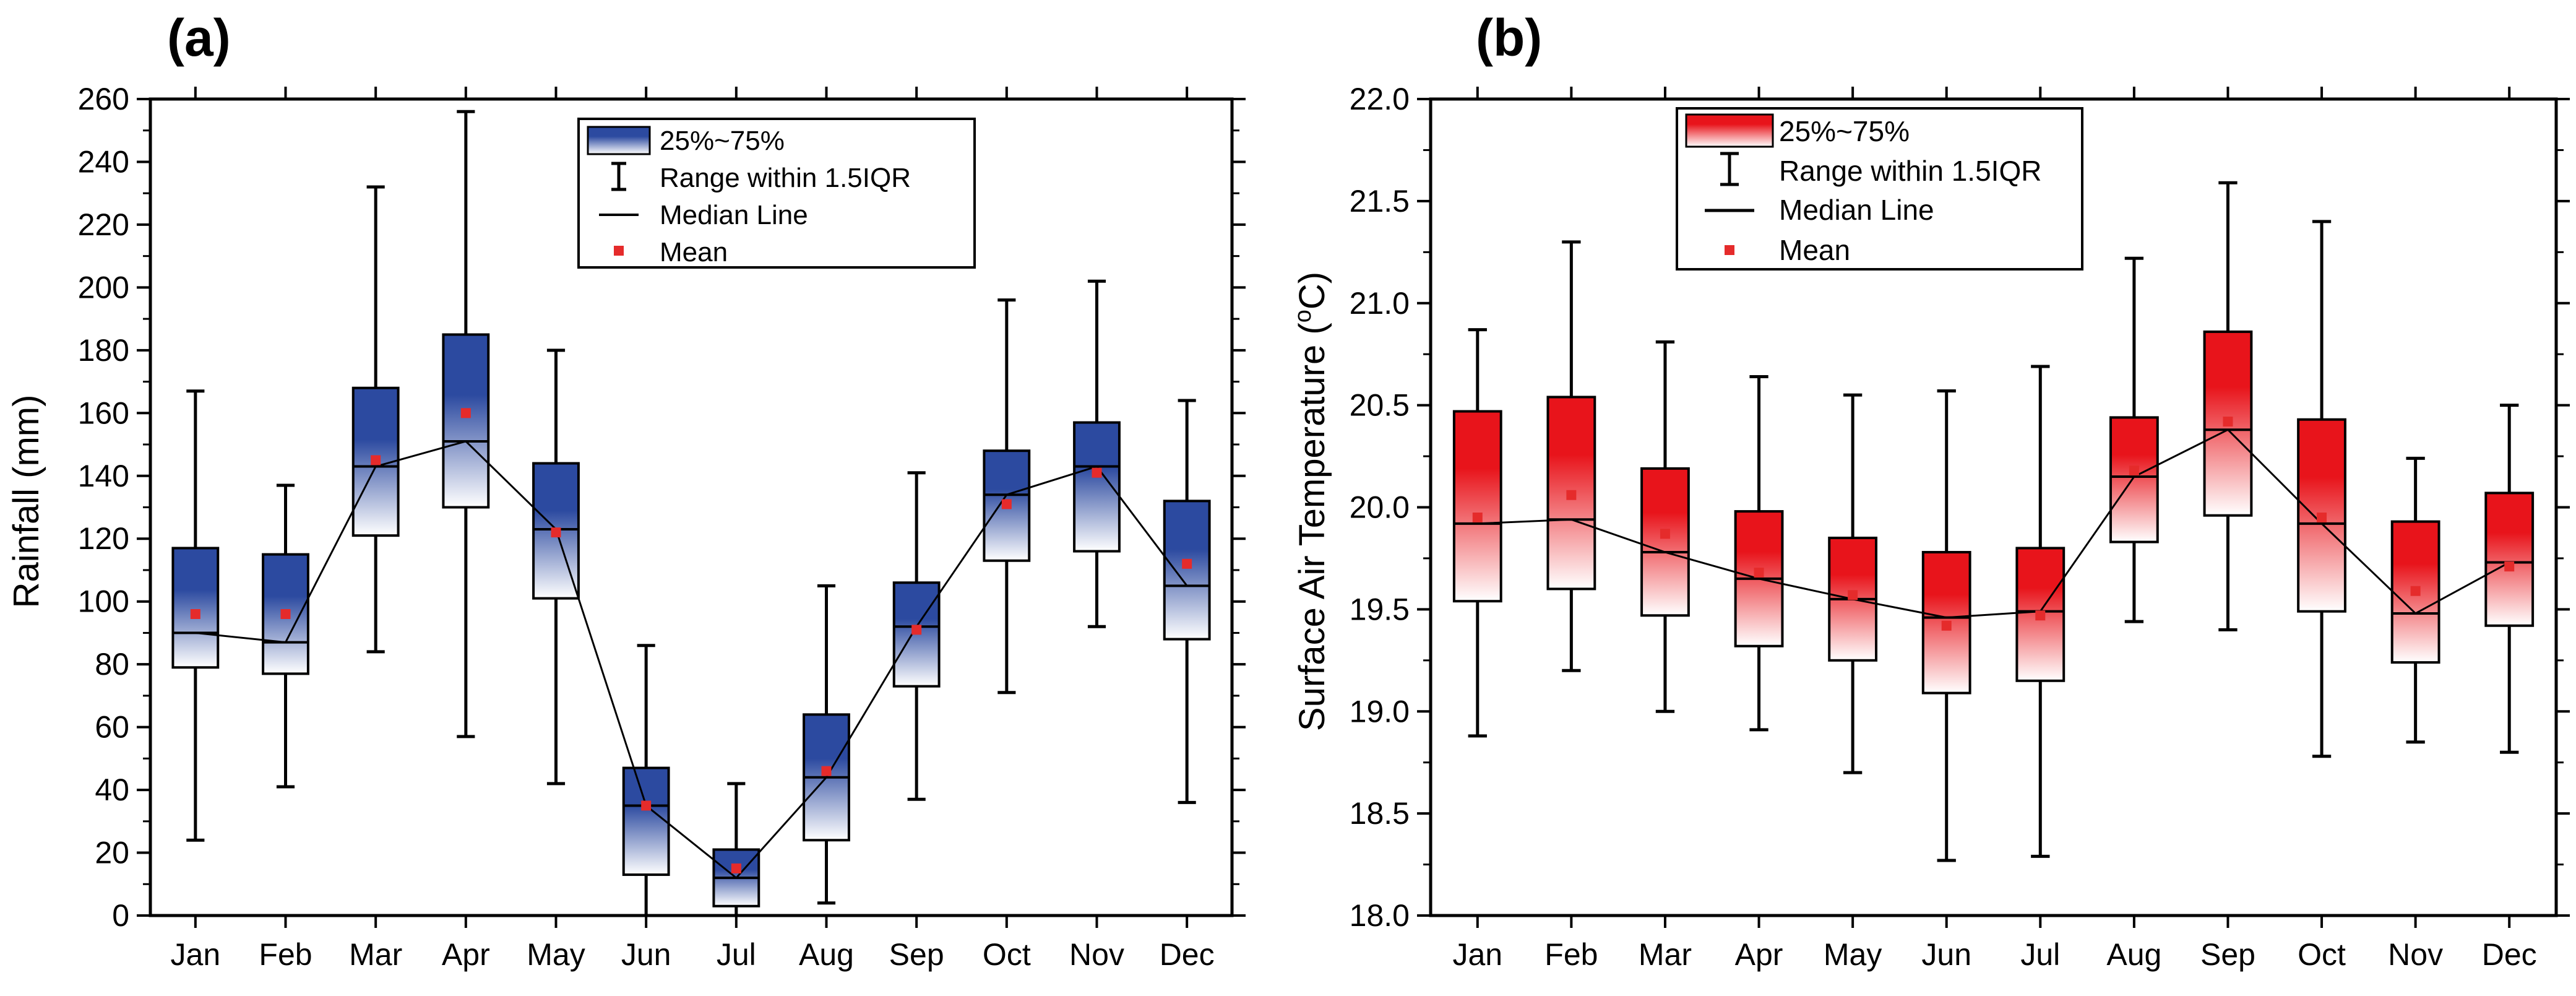 This screenshot has width=2576, height=996. Describe the element at coordinates (694, 252) in the screenshot. I see `panel-a-legend-mean-label: Mean` at that location.